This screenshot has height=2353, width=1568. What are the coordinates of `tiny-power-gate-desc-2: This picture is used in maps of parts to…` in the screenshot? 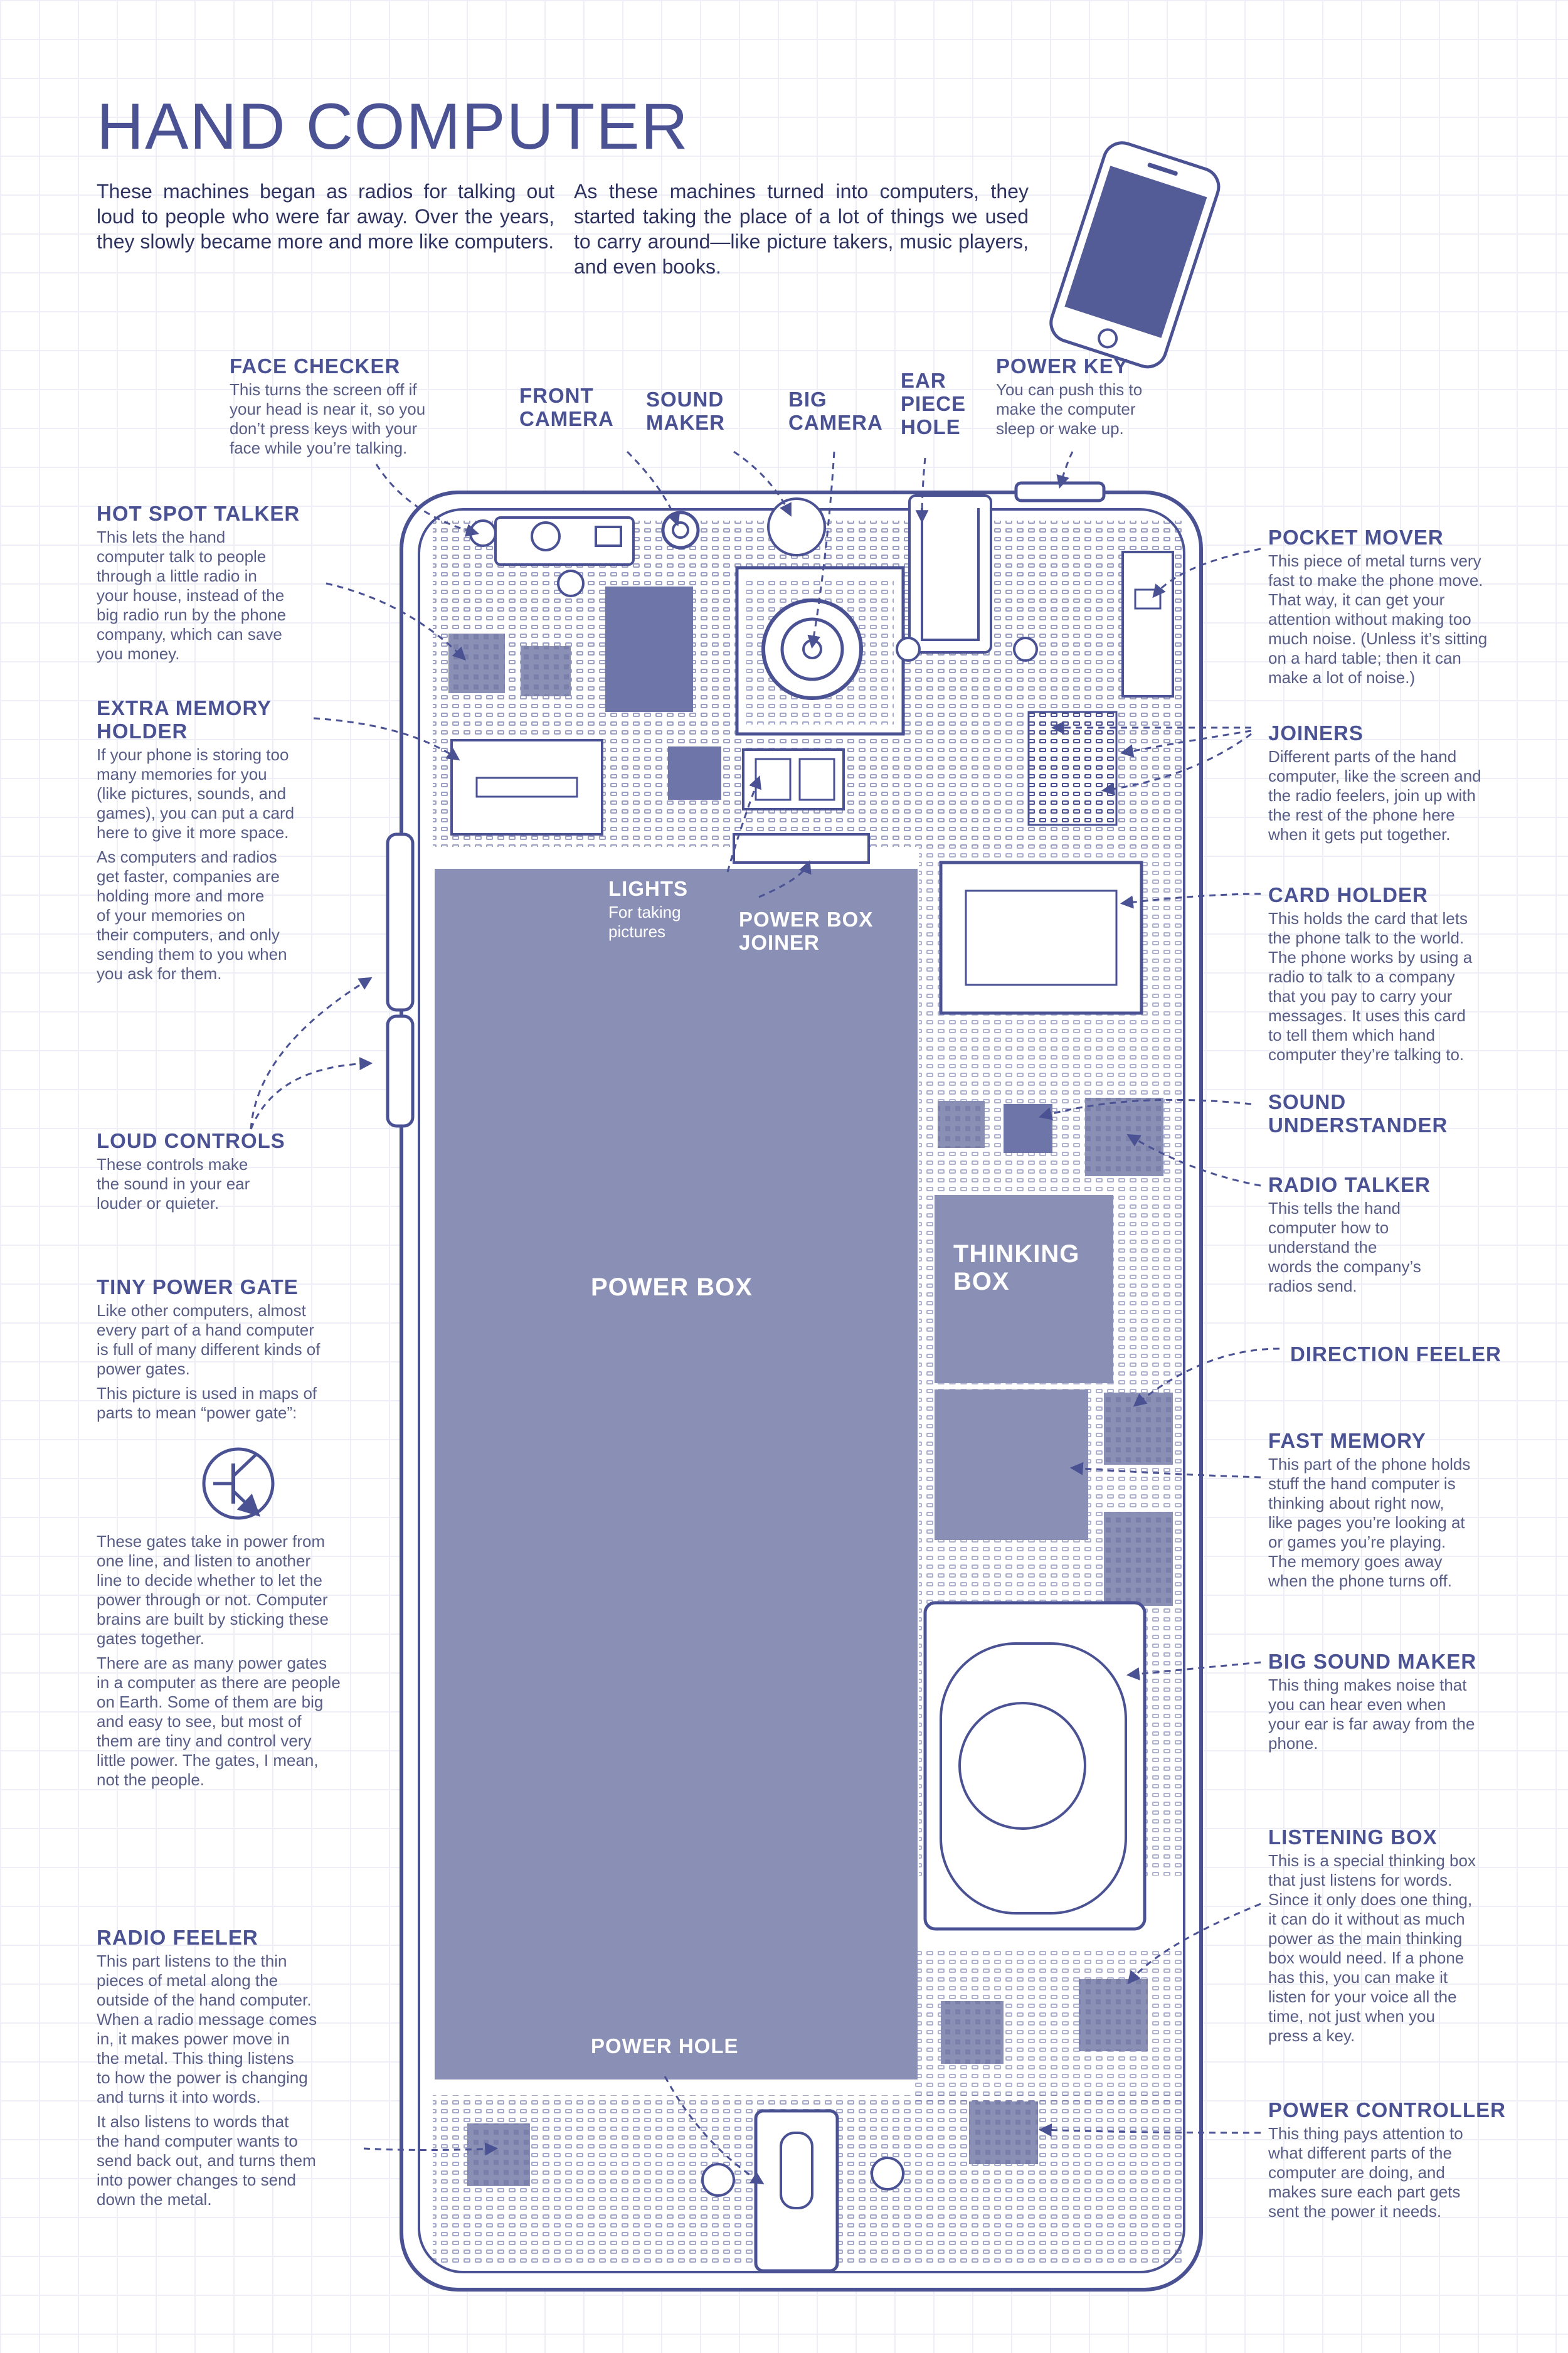 It's located at (207, 1403).